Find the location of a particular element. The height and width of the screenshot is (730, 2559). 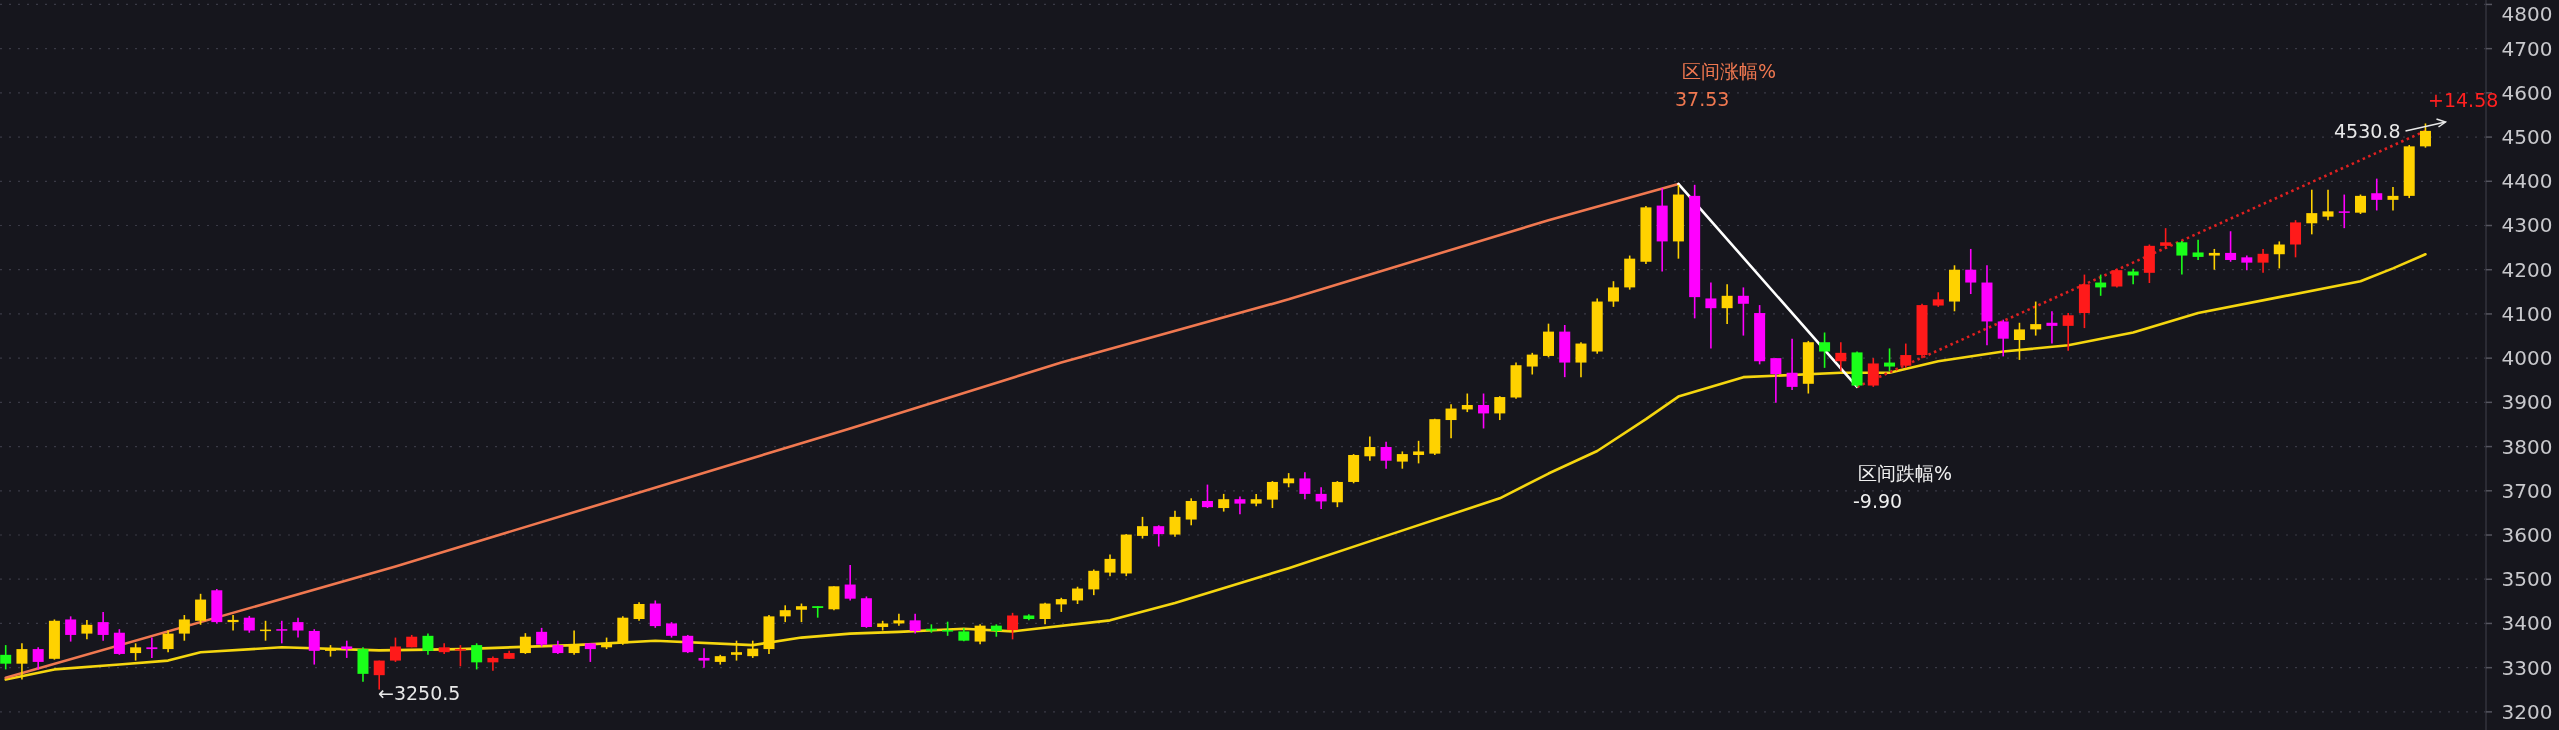

y-tick-label: 3800 is located at coordinates (2527, 446).